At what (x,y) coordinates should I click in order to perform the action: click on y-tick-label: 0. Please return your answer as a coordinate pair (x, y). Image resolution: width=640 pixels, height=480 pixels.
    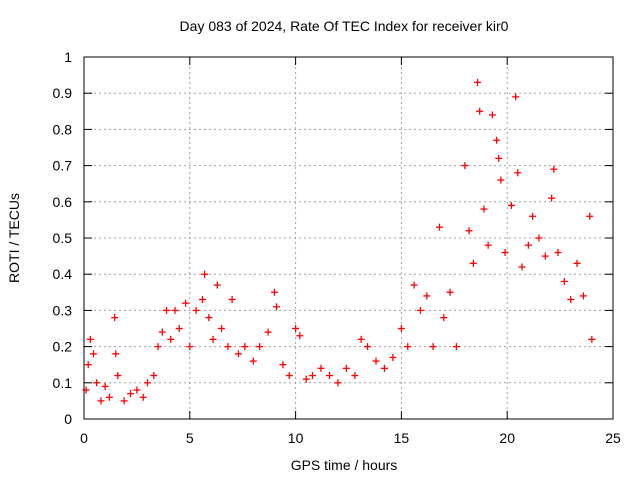
    Looking at the image, I should click on (68, 419).